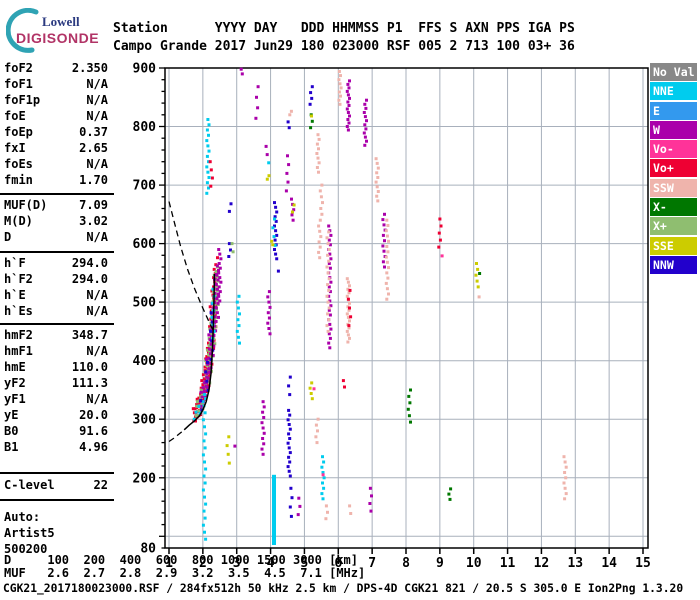  Describe the element at coordinates (199, 352) in the screenshot. I see `autoscaled-trace-solid` at that location.